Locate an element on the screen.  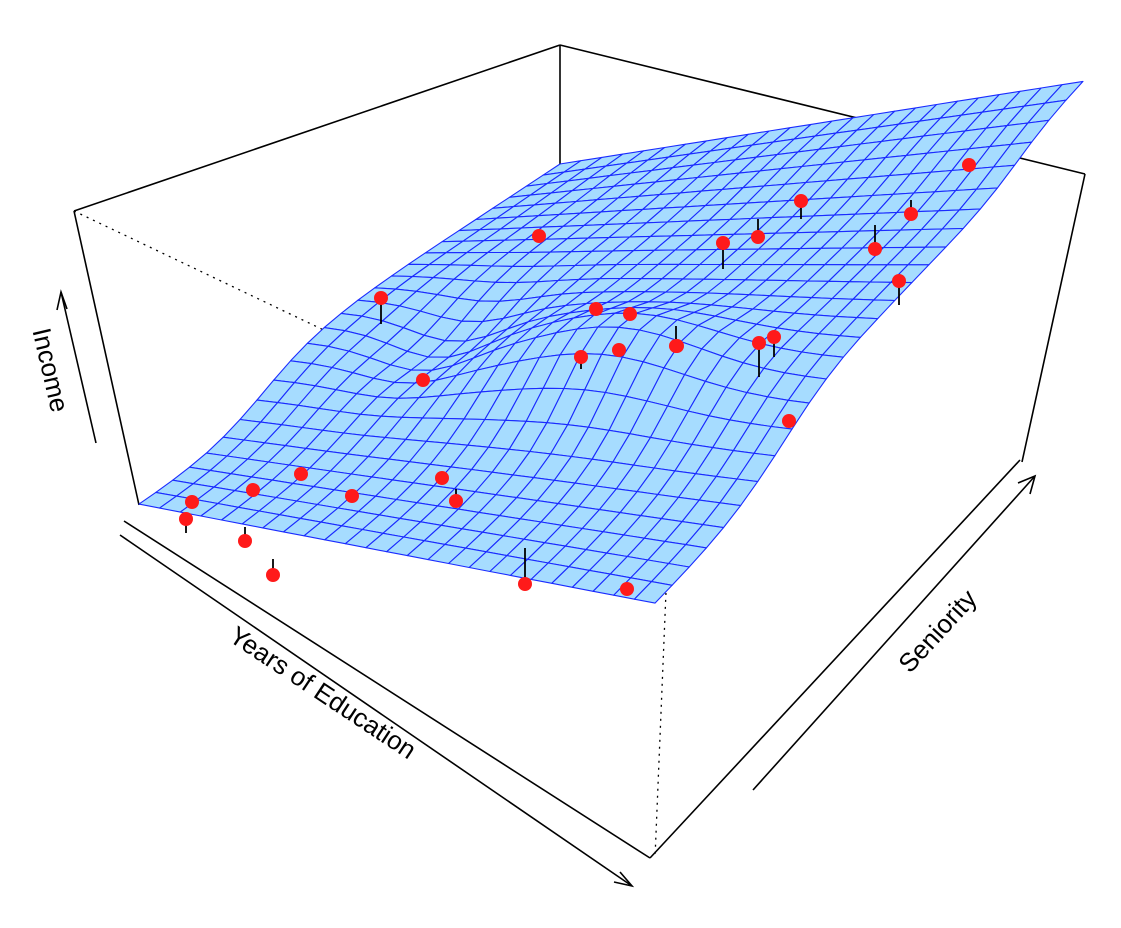
income-arrowhead-icon is located at coordinates (62, 300).